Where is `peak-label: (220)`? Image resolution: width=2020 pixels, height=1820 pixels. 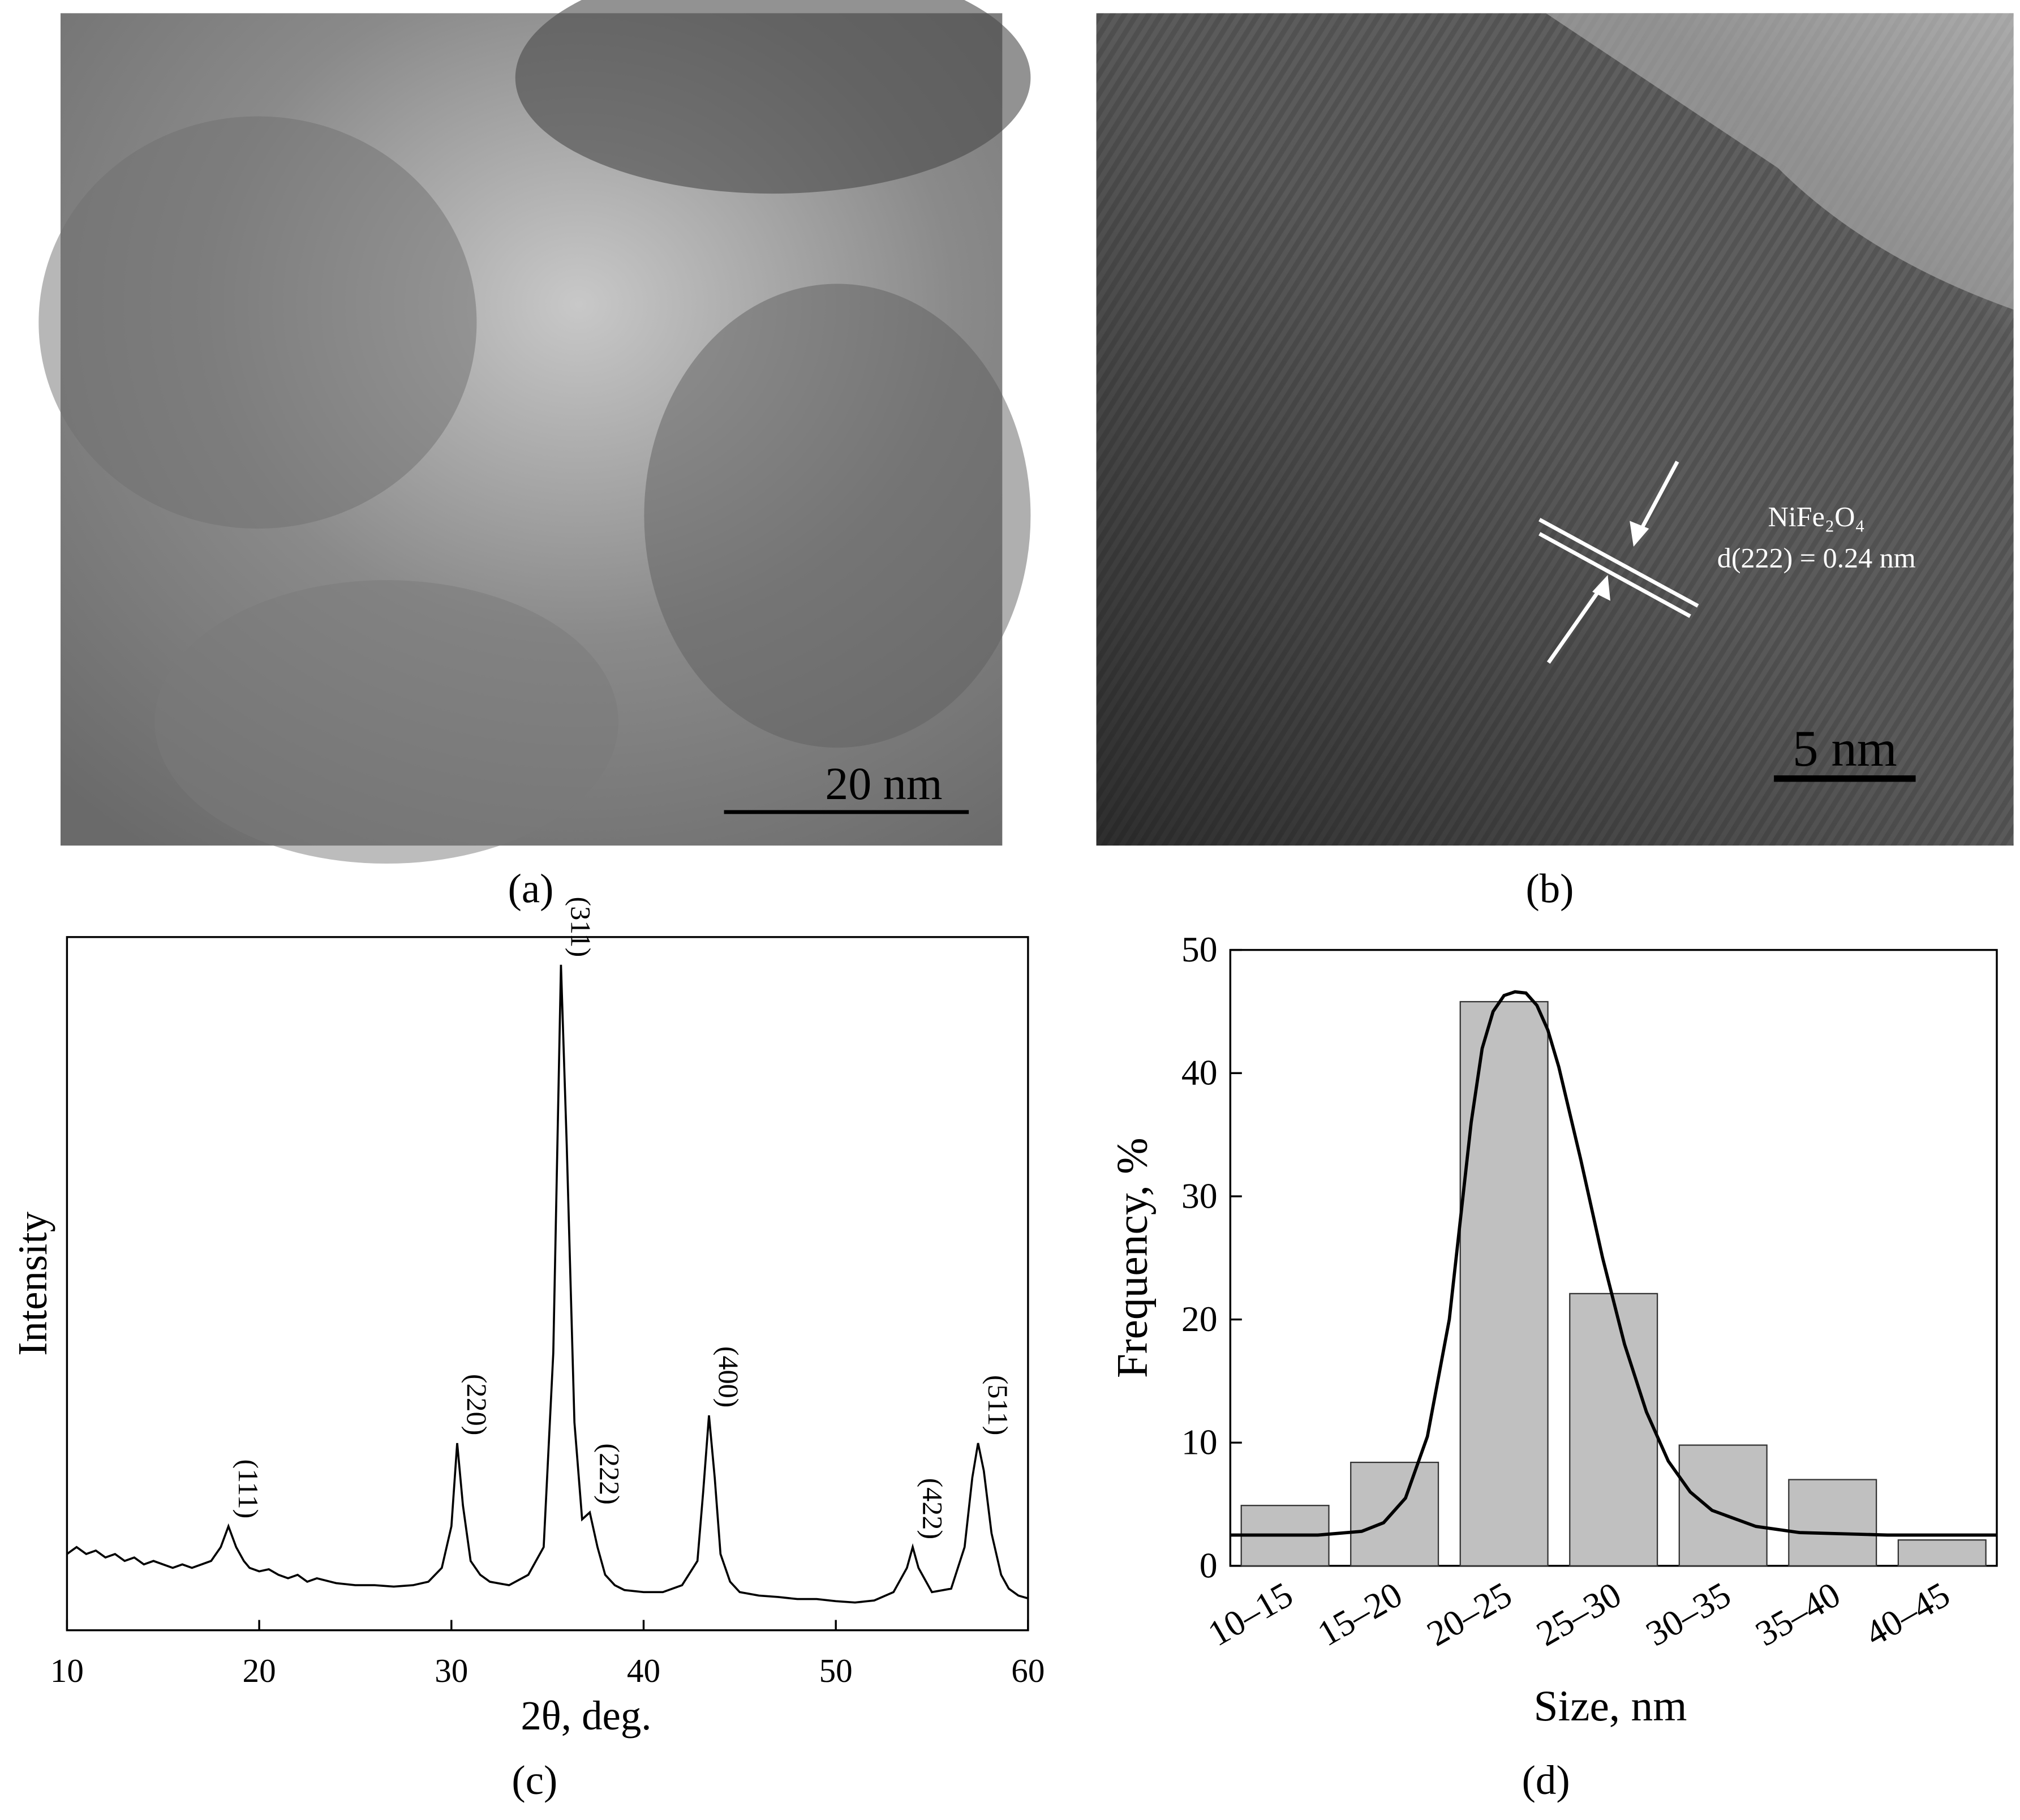 peak-label: (220) is located at coordinates (477, 1404).